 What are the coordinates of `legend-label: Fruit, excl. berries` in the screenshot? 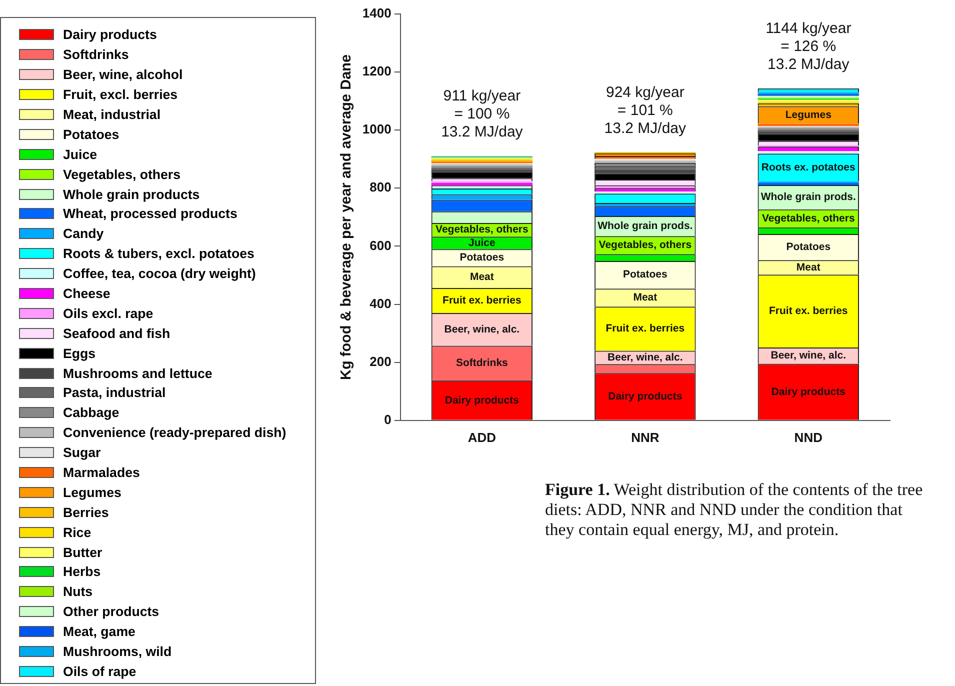 It's located at (120, 94).